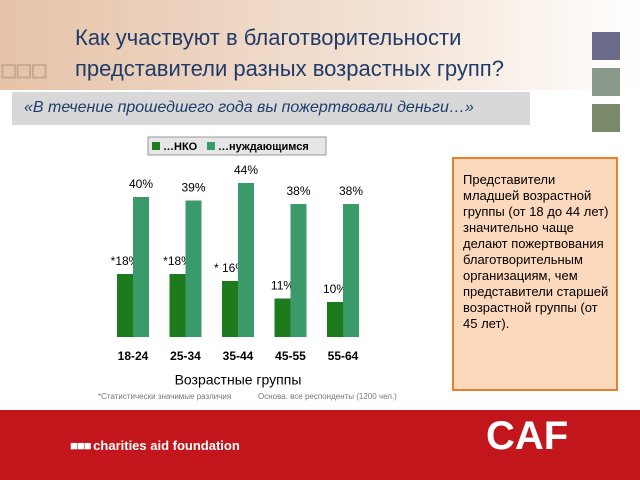  Describe the element at coordinates (193, 188) in the screenshot. I see `value-label: 39%` at that location.